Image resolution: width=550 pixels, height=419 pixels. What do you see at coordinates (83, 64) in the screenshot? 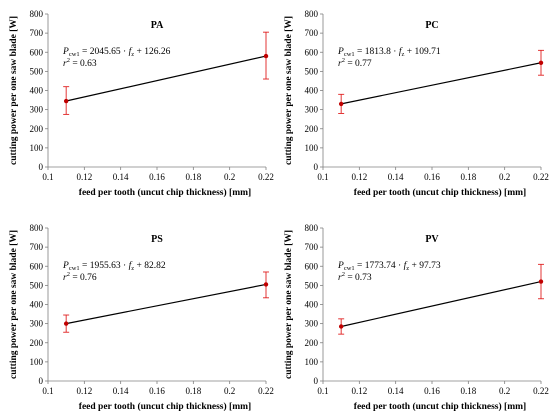
I see `r2-rhs: = 0.63` at bounding box center [83, 64].